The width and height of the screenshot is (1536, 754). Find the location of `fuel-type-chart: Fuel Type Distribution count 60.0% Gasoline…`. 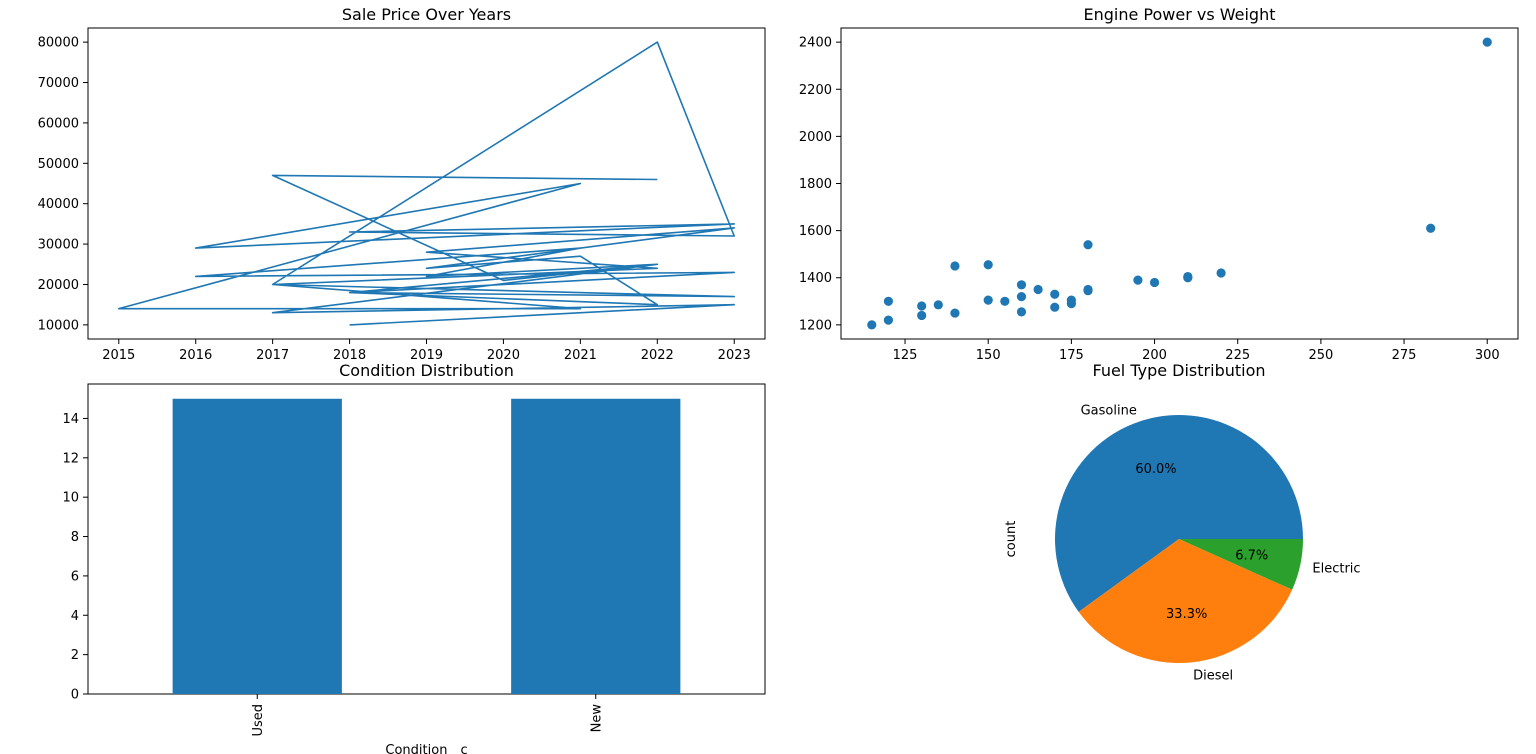

fuel-type-chart: Fuel Type Distribution count 60.0% Gasoline… is located at coordinates (1182, 522).